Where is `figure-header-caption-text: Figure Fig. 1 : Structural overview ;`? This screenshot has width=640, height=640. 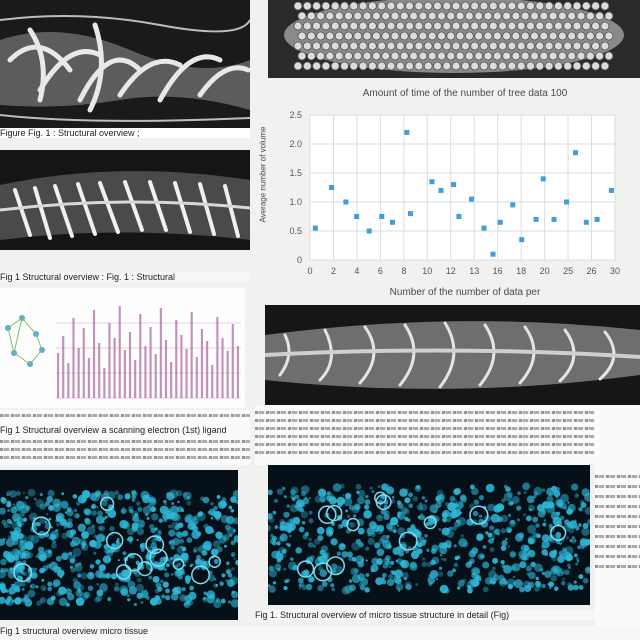
figure-header-caption-text: Figure Fig. 1 : Structural overview ; is located at coordinates (70, 133).